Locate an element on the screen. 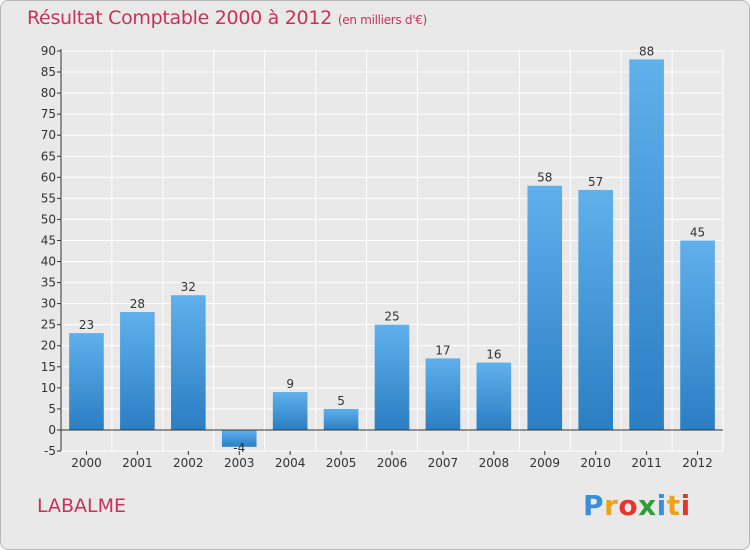  proxiti-logo: Proxiti is located at coordinates (637, 505).